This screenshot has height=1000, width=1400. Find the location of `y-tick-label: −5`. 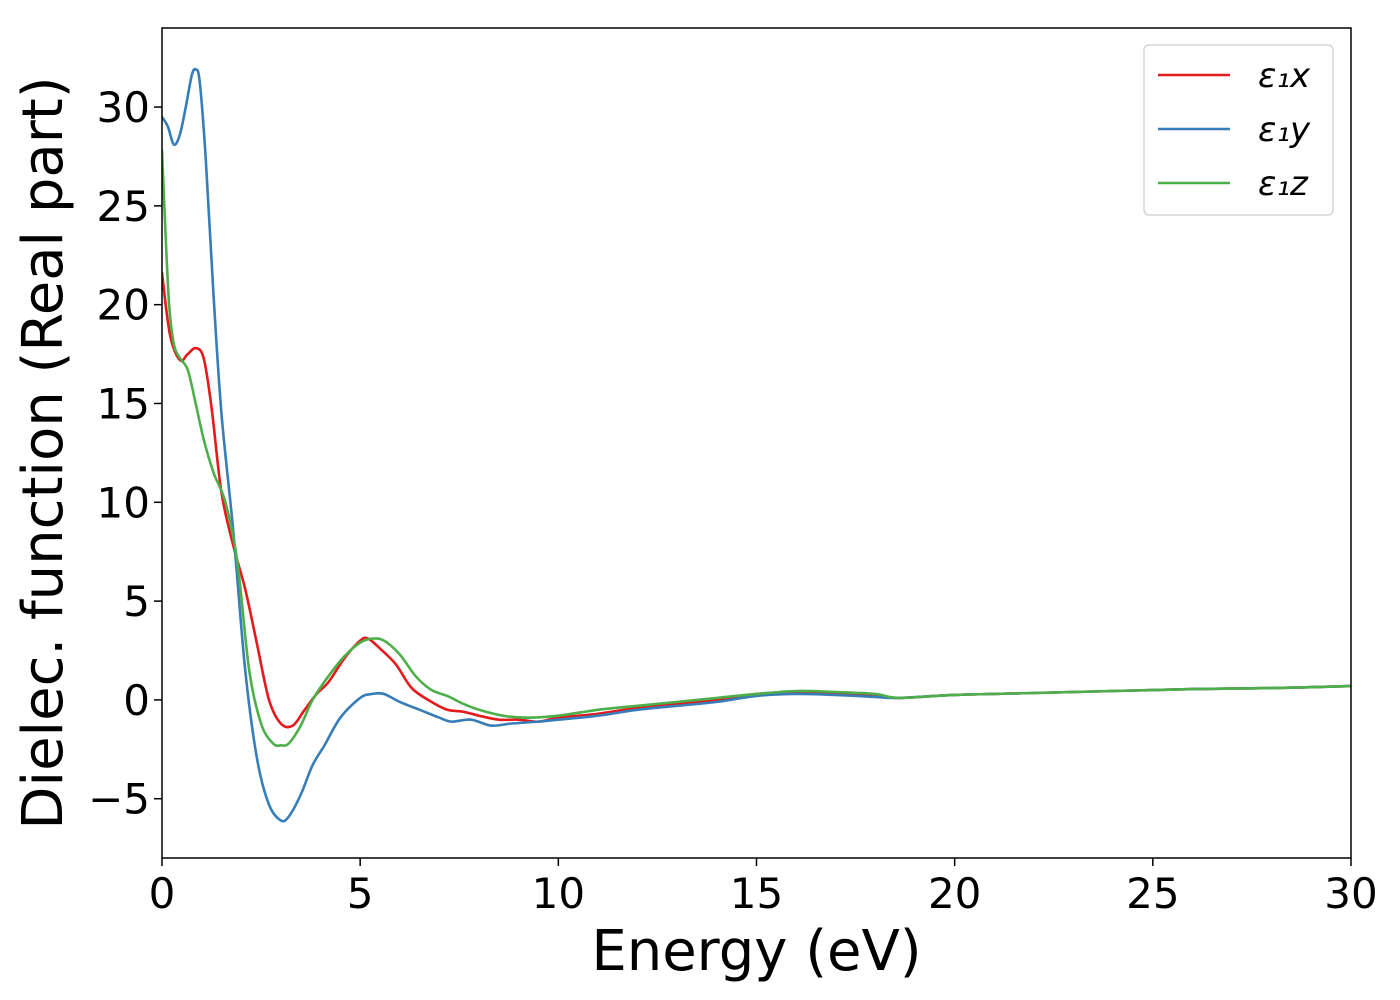

y-tick-label: −5 is located at coordinates (119, 799).